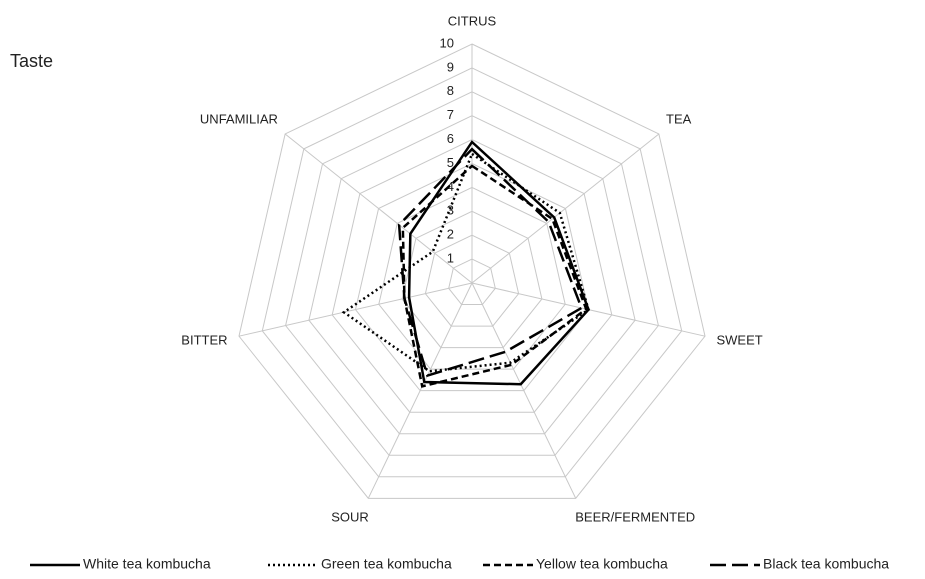  I want to click on tick-label: 3, so click(450, 210).